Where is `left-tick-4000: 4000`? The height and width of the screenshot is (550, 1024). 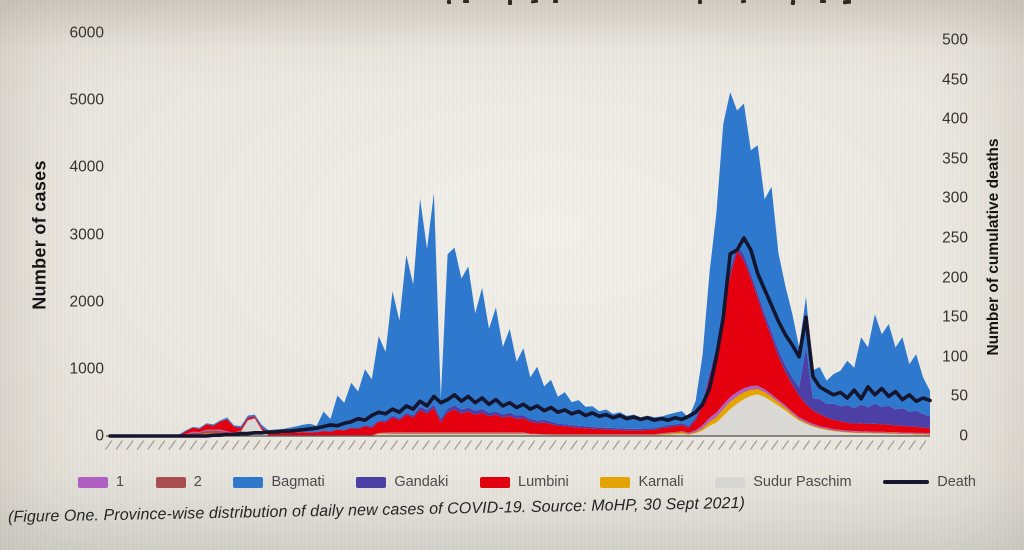 left-tick-4000: 4000 is located at coordinates (86, 167).